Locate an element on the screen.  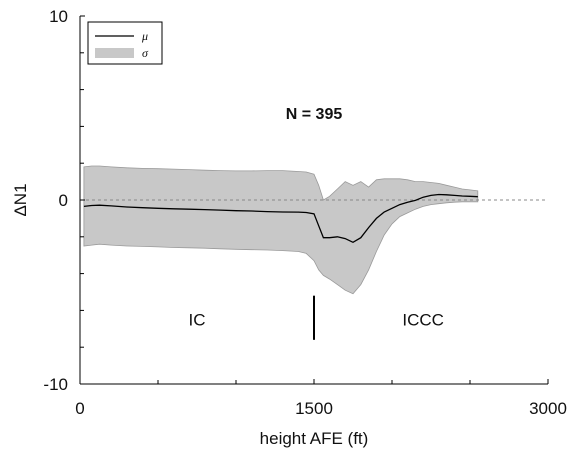
legend-sigma-label: σ is located at coordinates (145, 53).